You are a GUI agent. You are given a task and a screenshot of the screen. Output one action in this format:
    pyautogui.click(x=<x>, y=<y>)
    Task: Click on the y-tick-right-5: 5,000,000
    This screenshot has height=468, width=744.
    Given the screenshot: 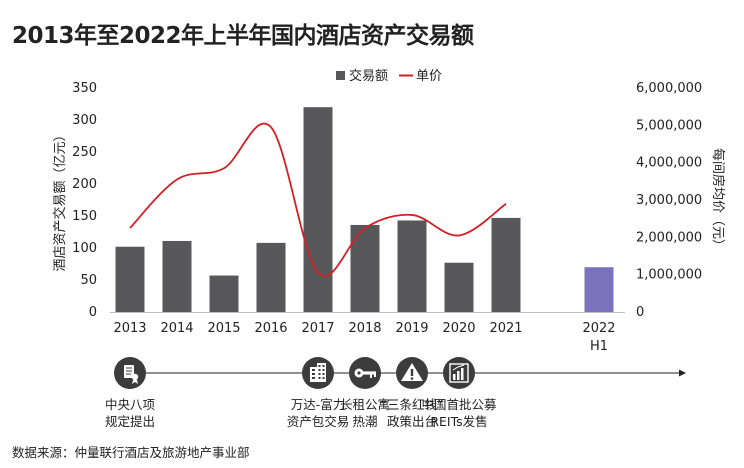 What is the action you would take?
    pyautogui.click(x=669, y=125)
    